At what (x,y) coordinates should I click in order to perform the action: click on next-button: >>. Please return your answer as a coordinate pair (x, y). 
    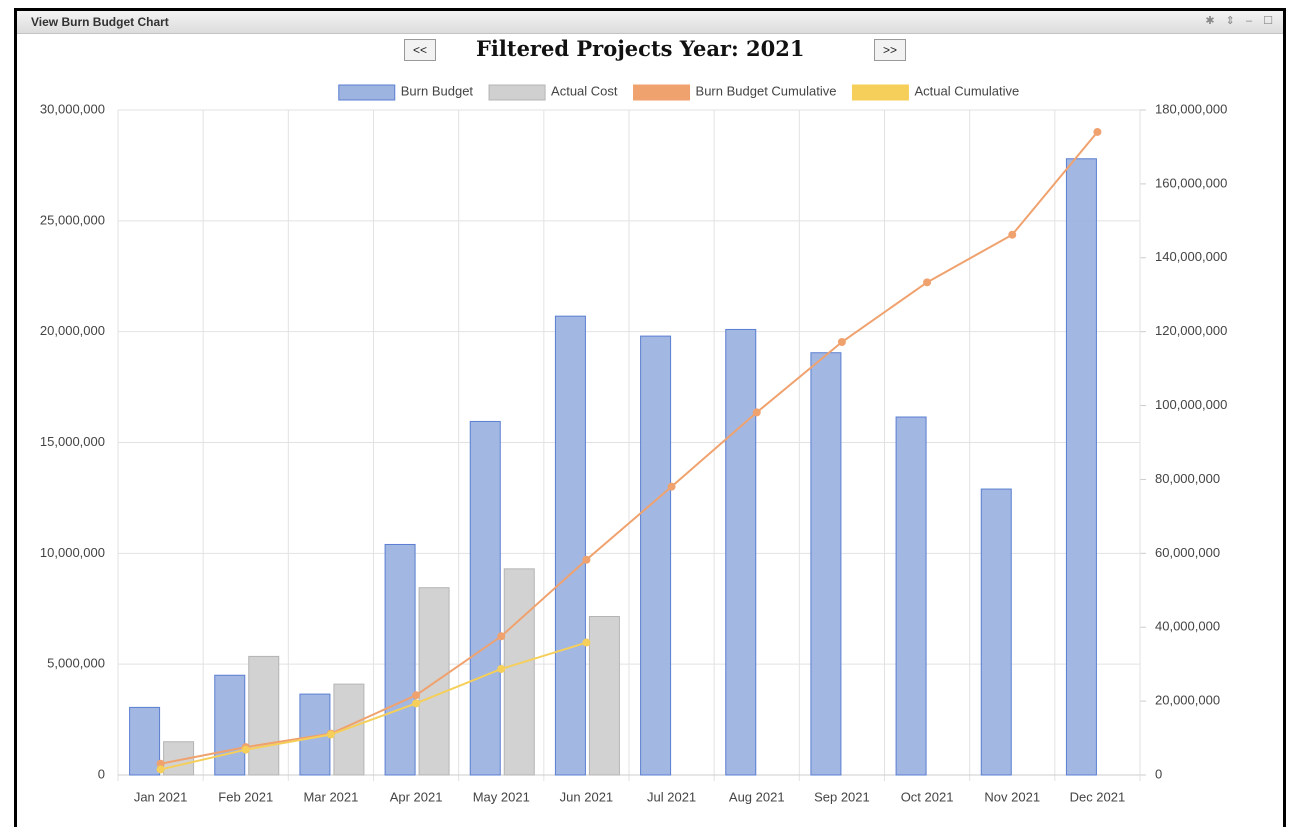
    Looking at the image, I should click on (890, 50).